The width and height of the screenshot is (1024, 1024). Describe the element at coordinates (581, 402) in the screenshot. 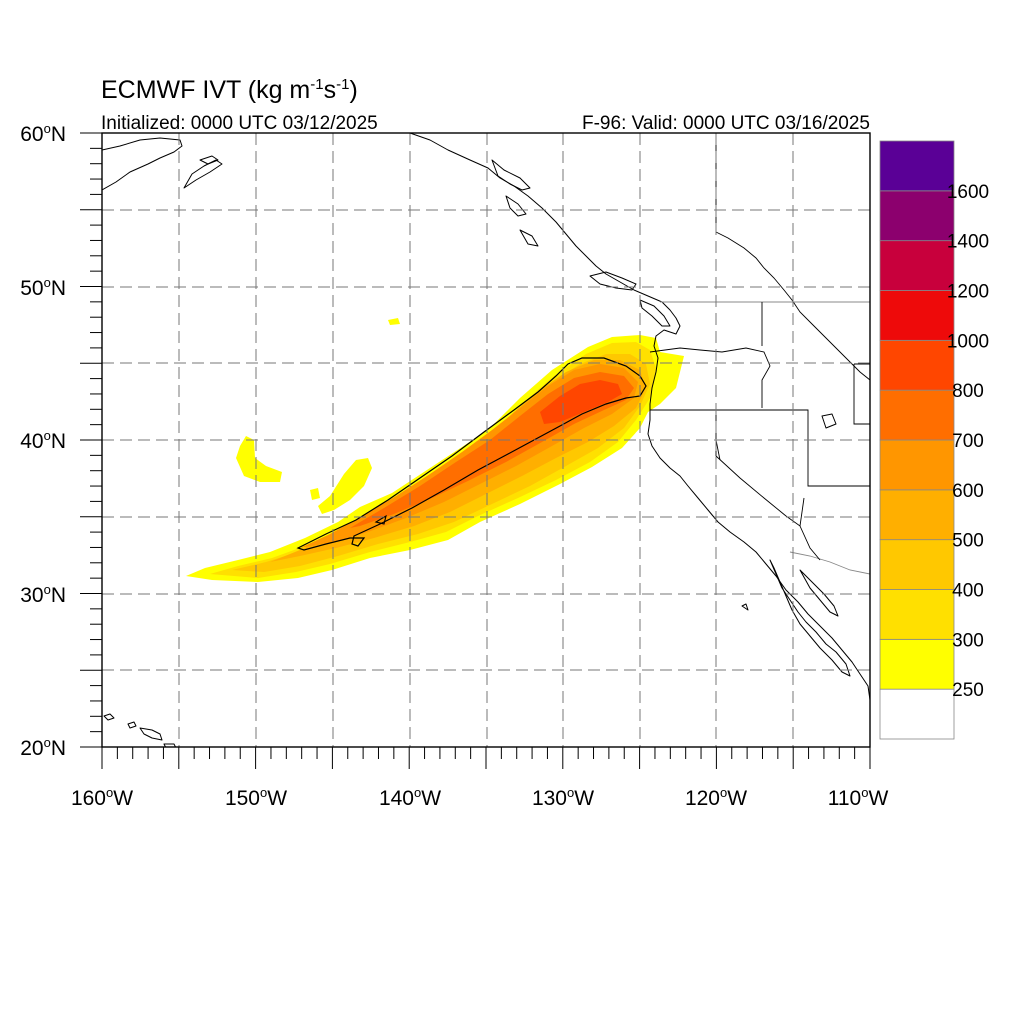

I see `ivt-800-fill` at that location.